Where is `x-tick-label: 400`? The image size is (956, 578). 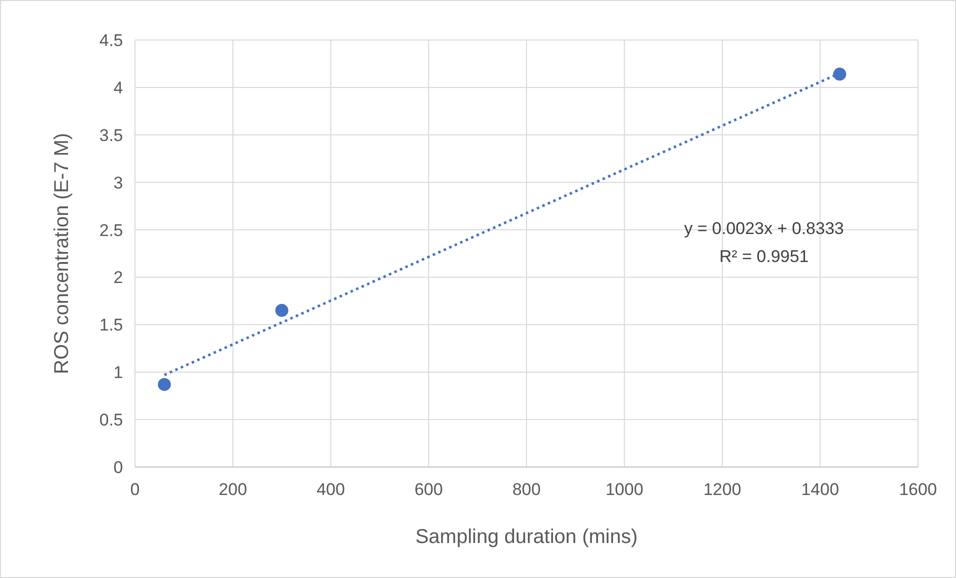 x-tick-label: 400 is located at coordinates (330, 489).